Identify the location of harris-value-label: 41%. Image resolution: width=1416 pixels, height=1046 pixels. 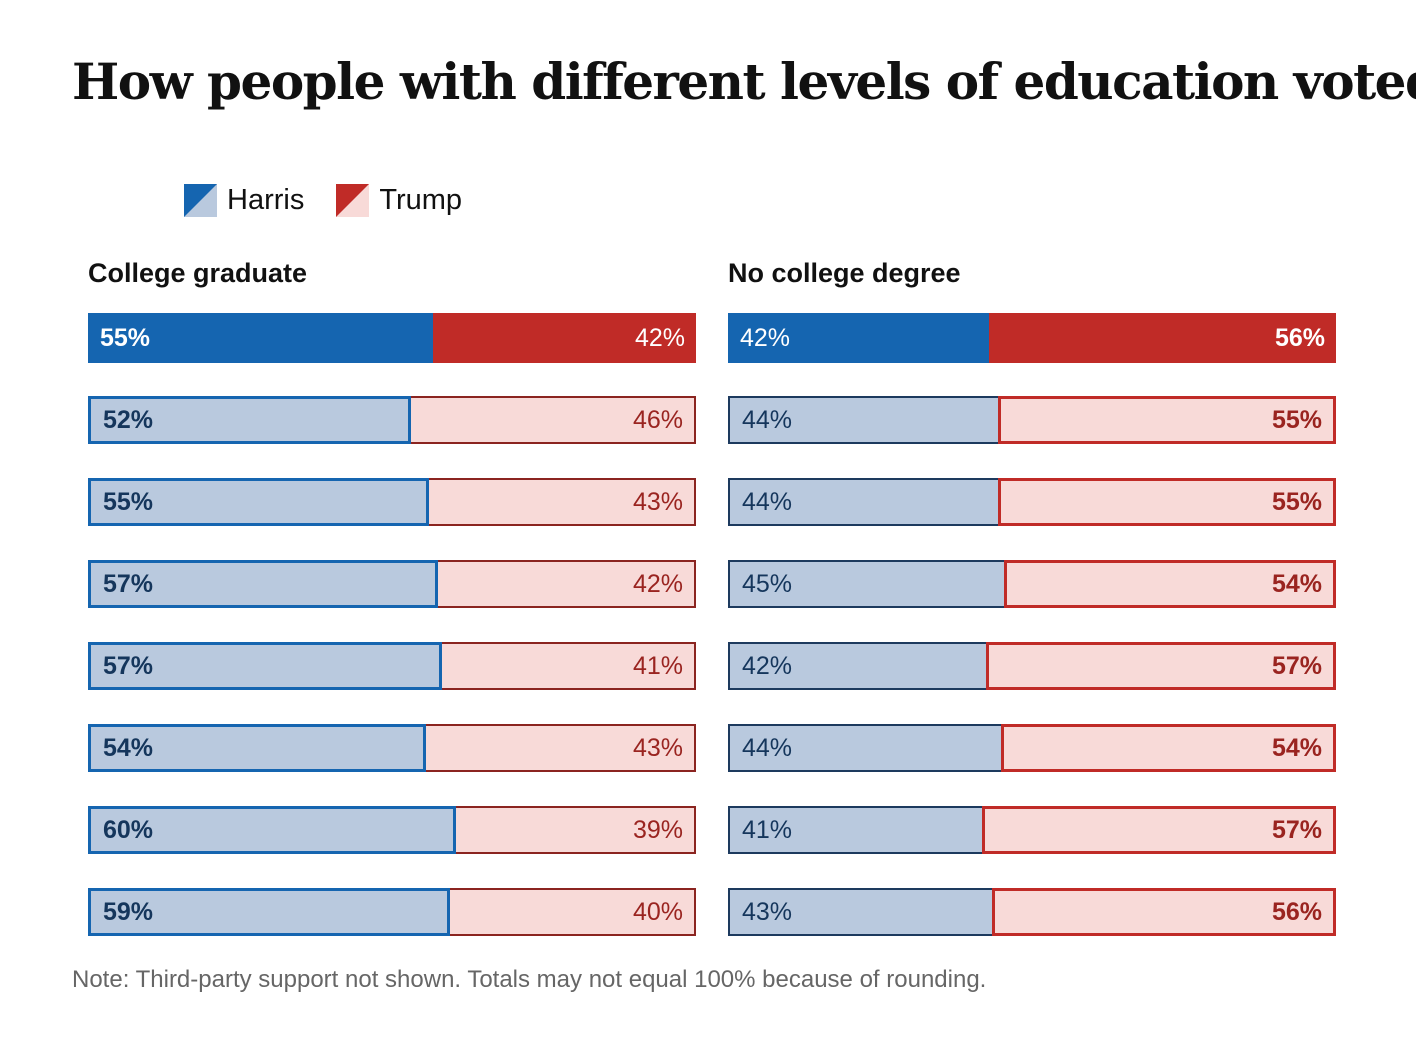
(767, 829).